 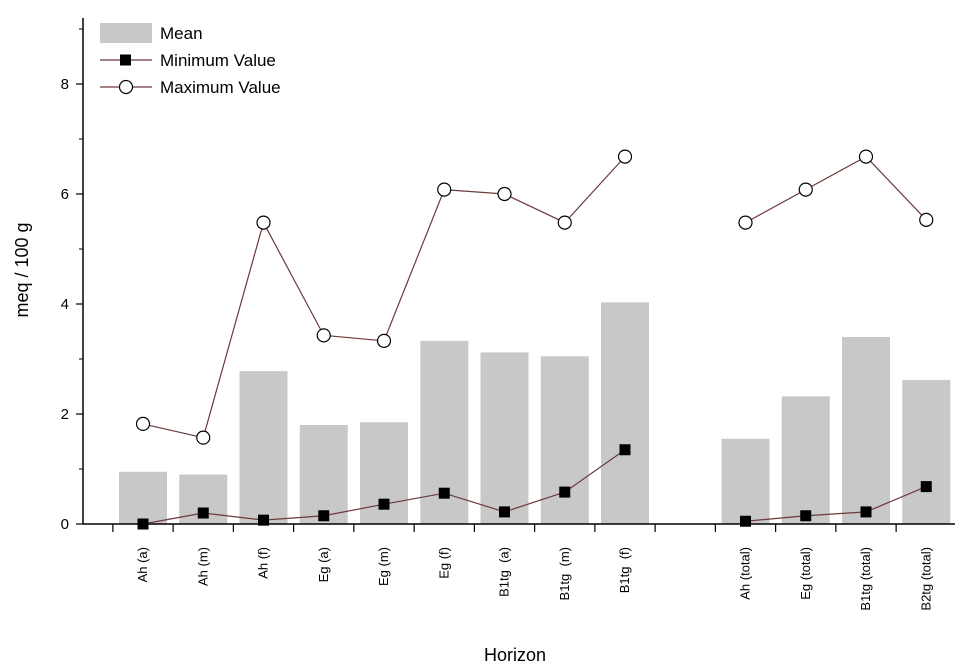 I want to click on x-category-label: Ah (a), so click(x=142, y=564).